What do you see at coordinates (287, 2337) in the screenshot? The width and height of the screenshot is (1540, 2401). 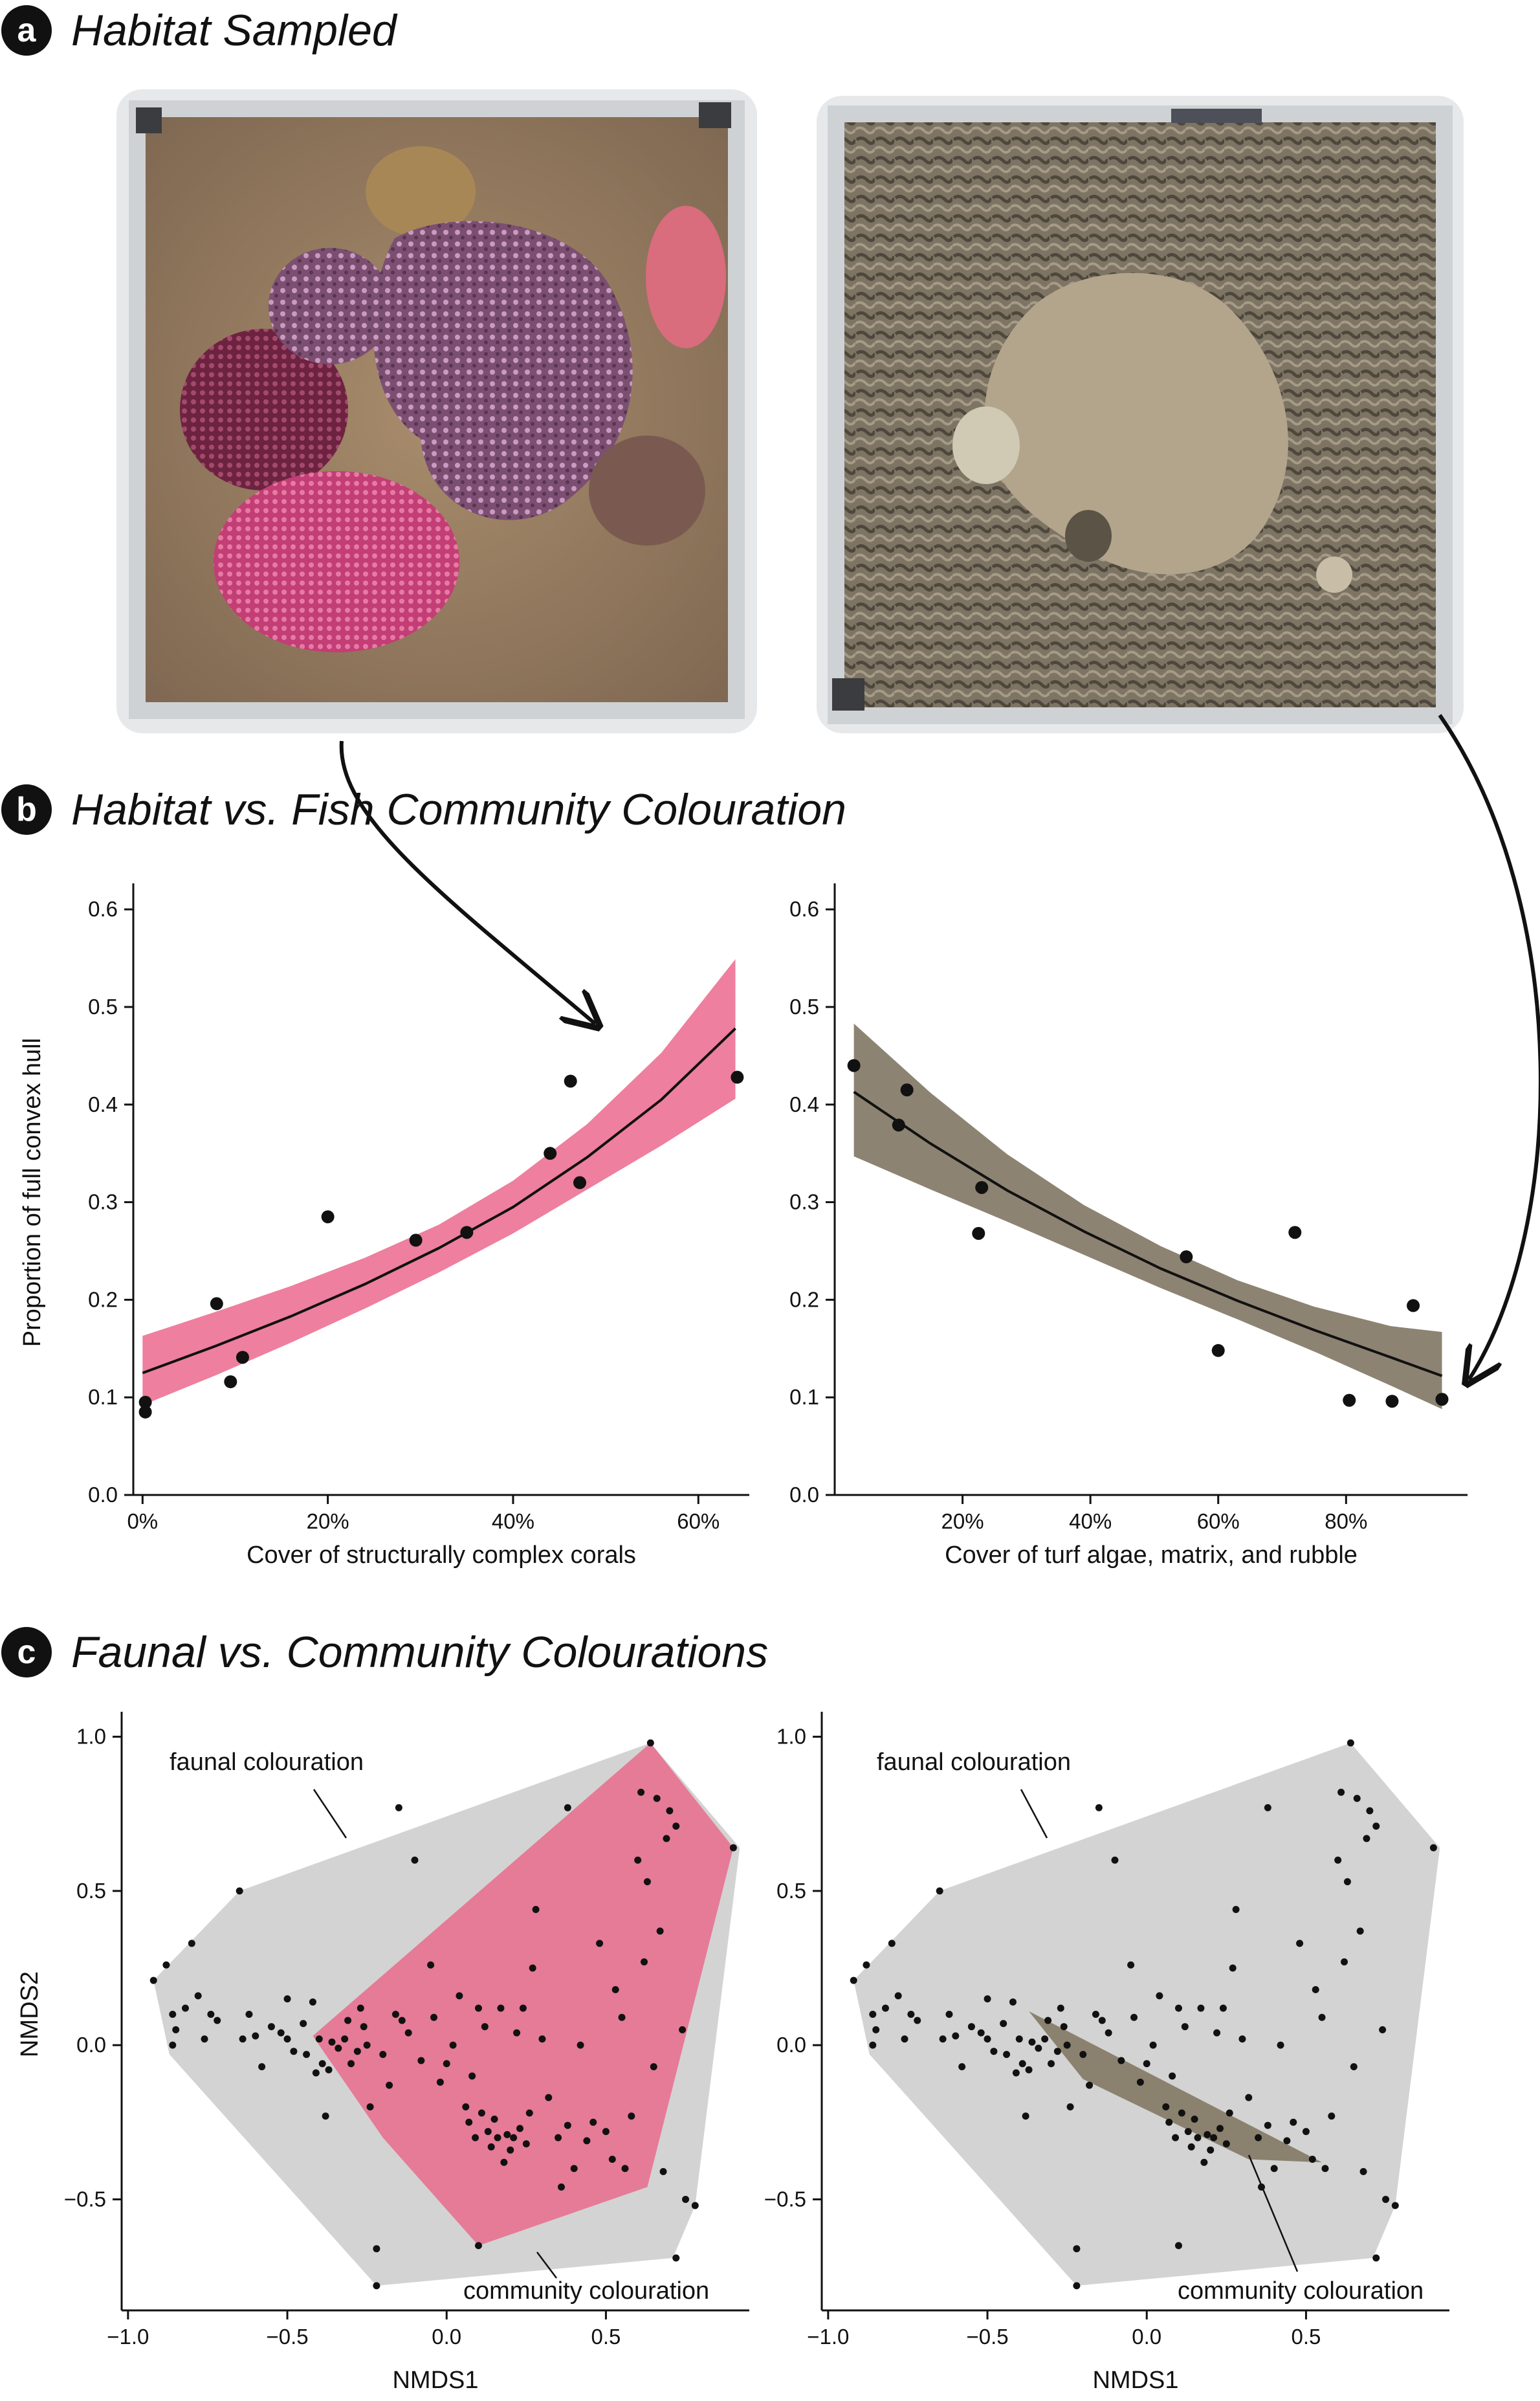 I see `x-tick-label: −0.5` at bounding box center [287, 2337].